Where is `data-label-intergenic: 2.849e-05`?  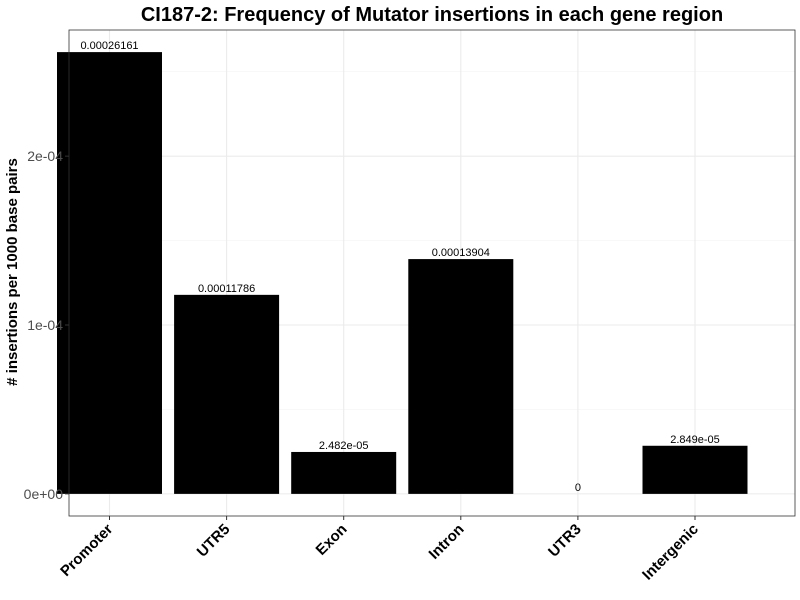
data-label-intergenic: 2.849e-05 is located at coordinates (695, 440).